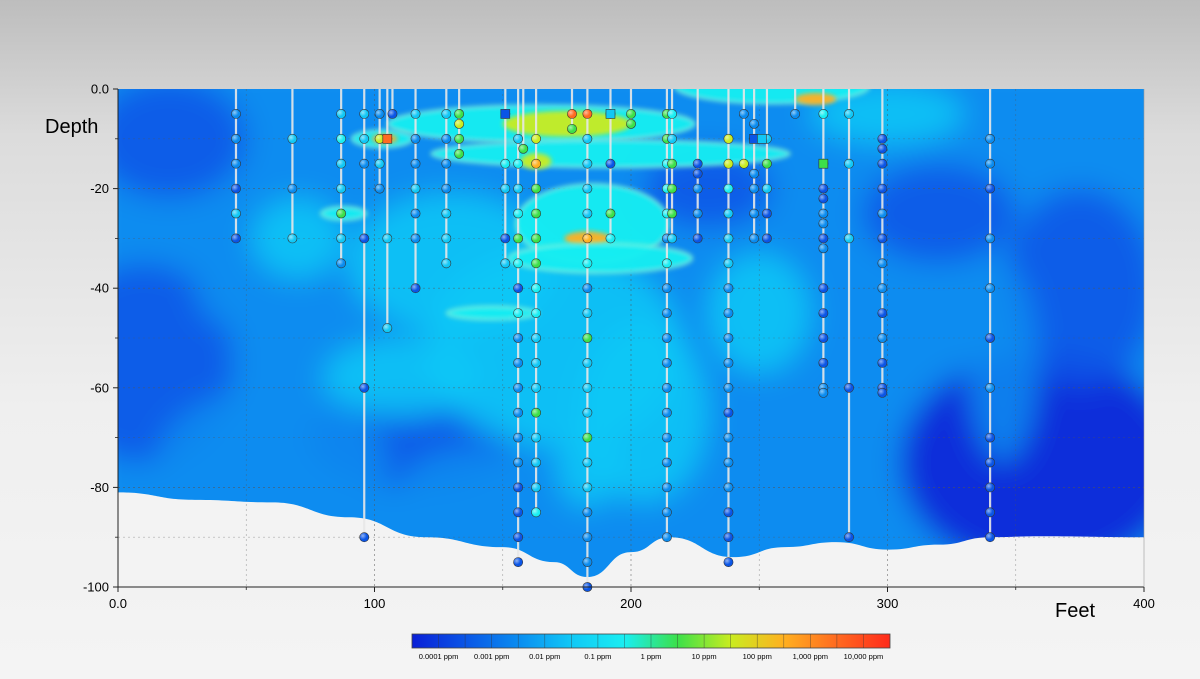 The height and width of the screenshot is (679, 1200). Describe the element at coordinates (118, 603) in the screenshot. I see `x-tick-label: 0.0` at that location.